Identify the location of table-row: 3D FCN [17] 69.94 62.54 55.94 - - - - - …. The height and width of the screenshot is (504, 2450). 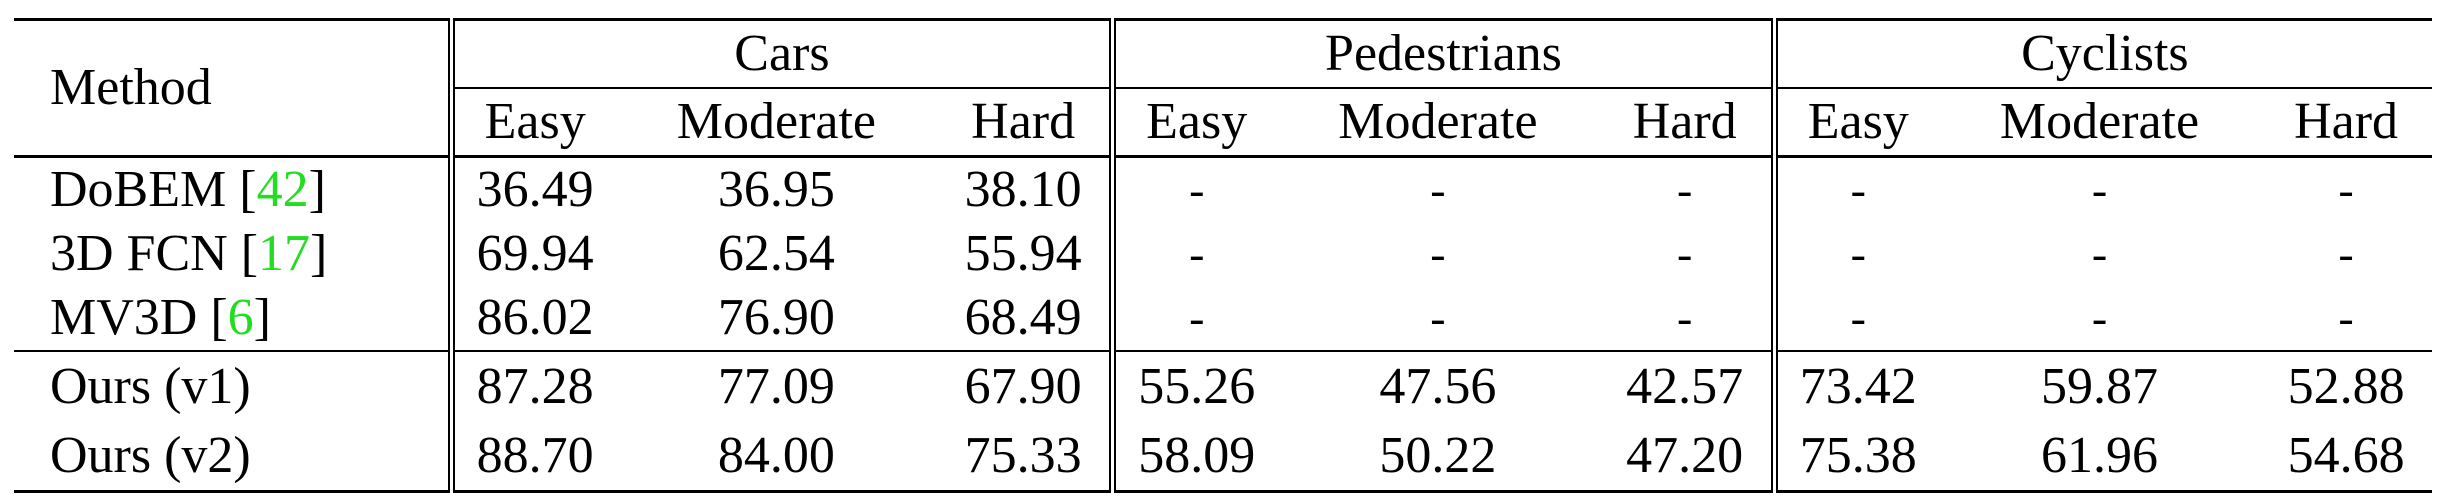
(1223, 254).